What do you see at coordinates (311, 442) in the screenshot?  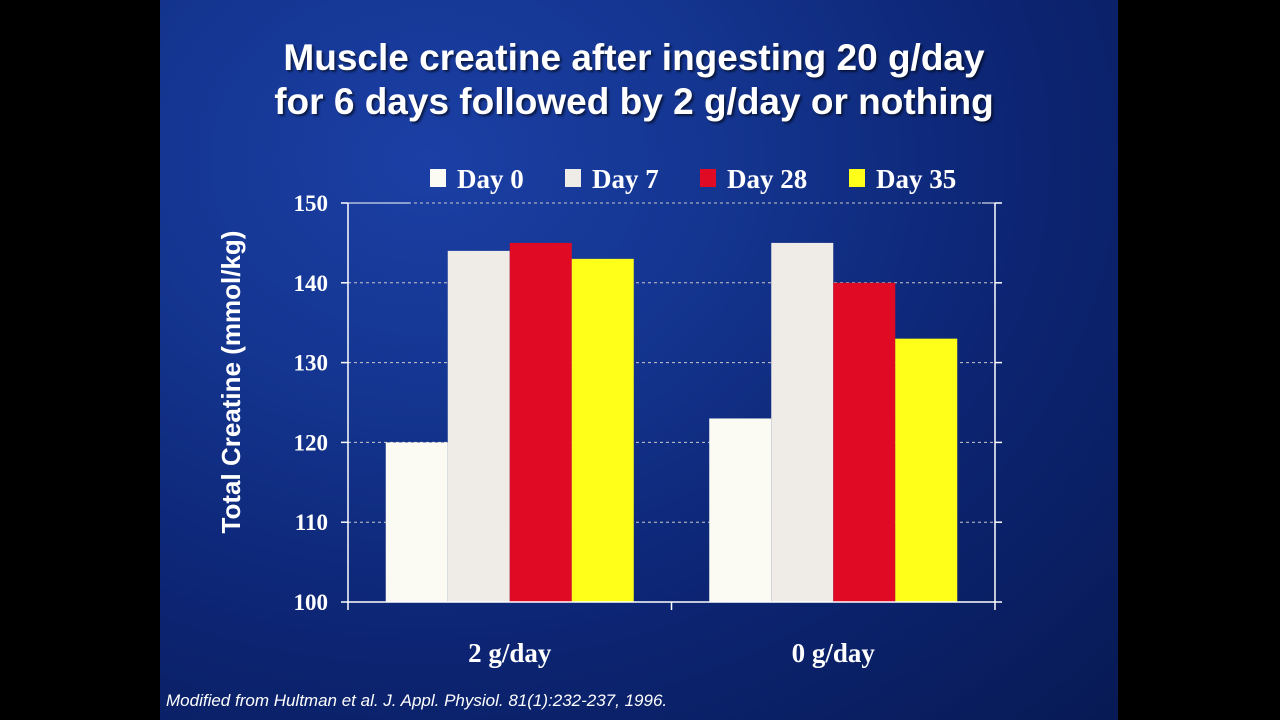 I see `y-tick-label: 120` at bounding box center [311, 442].